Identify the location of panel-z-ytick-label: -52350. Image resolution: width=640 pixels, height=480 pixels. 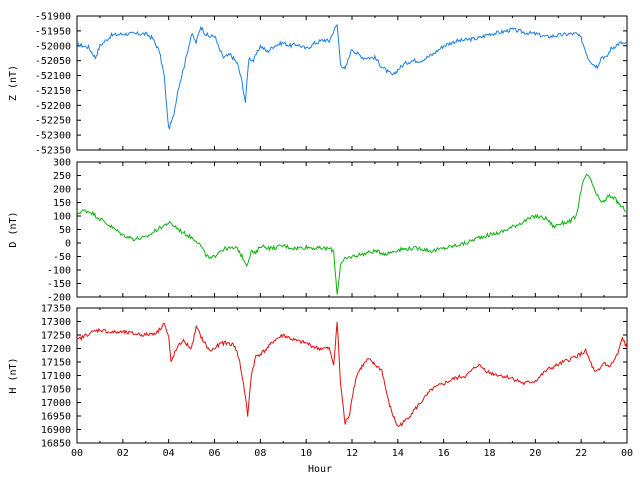
(53, 151).